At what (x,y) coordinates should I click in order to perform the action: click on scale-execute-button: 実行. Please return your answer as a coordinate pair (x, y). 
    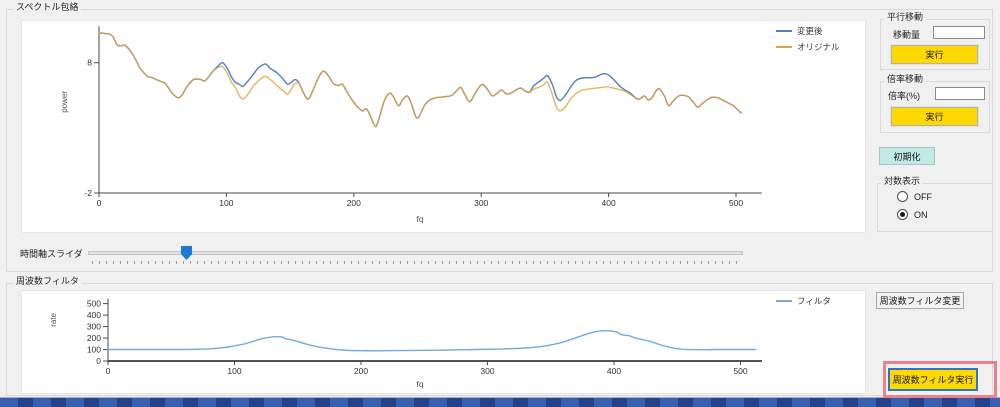
    Looking at the image, I should click on (934, 116).